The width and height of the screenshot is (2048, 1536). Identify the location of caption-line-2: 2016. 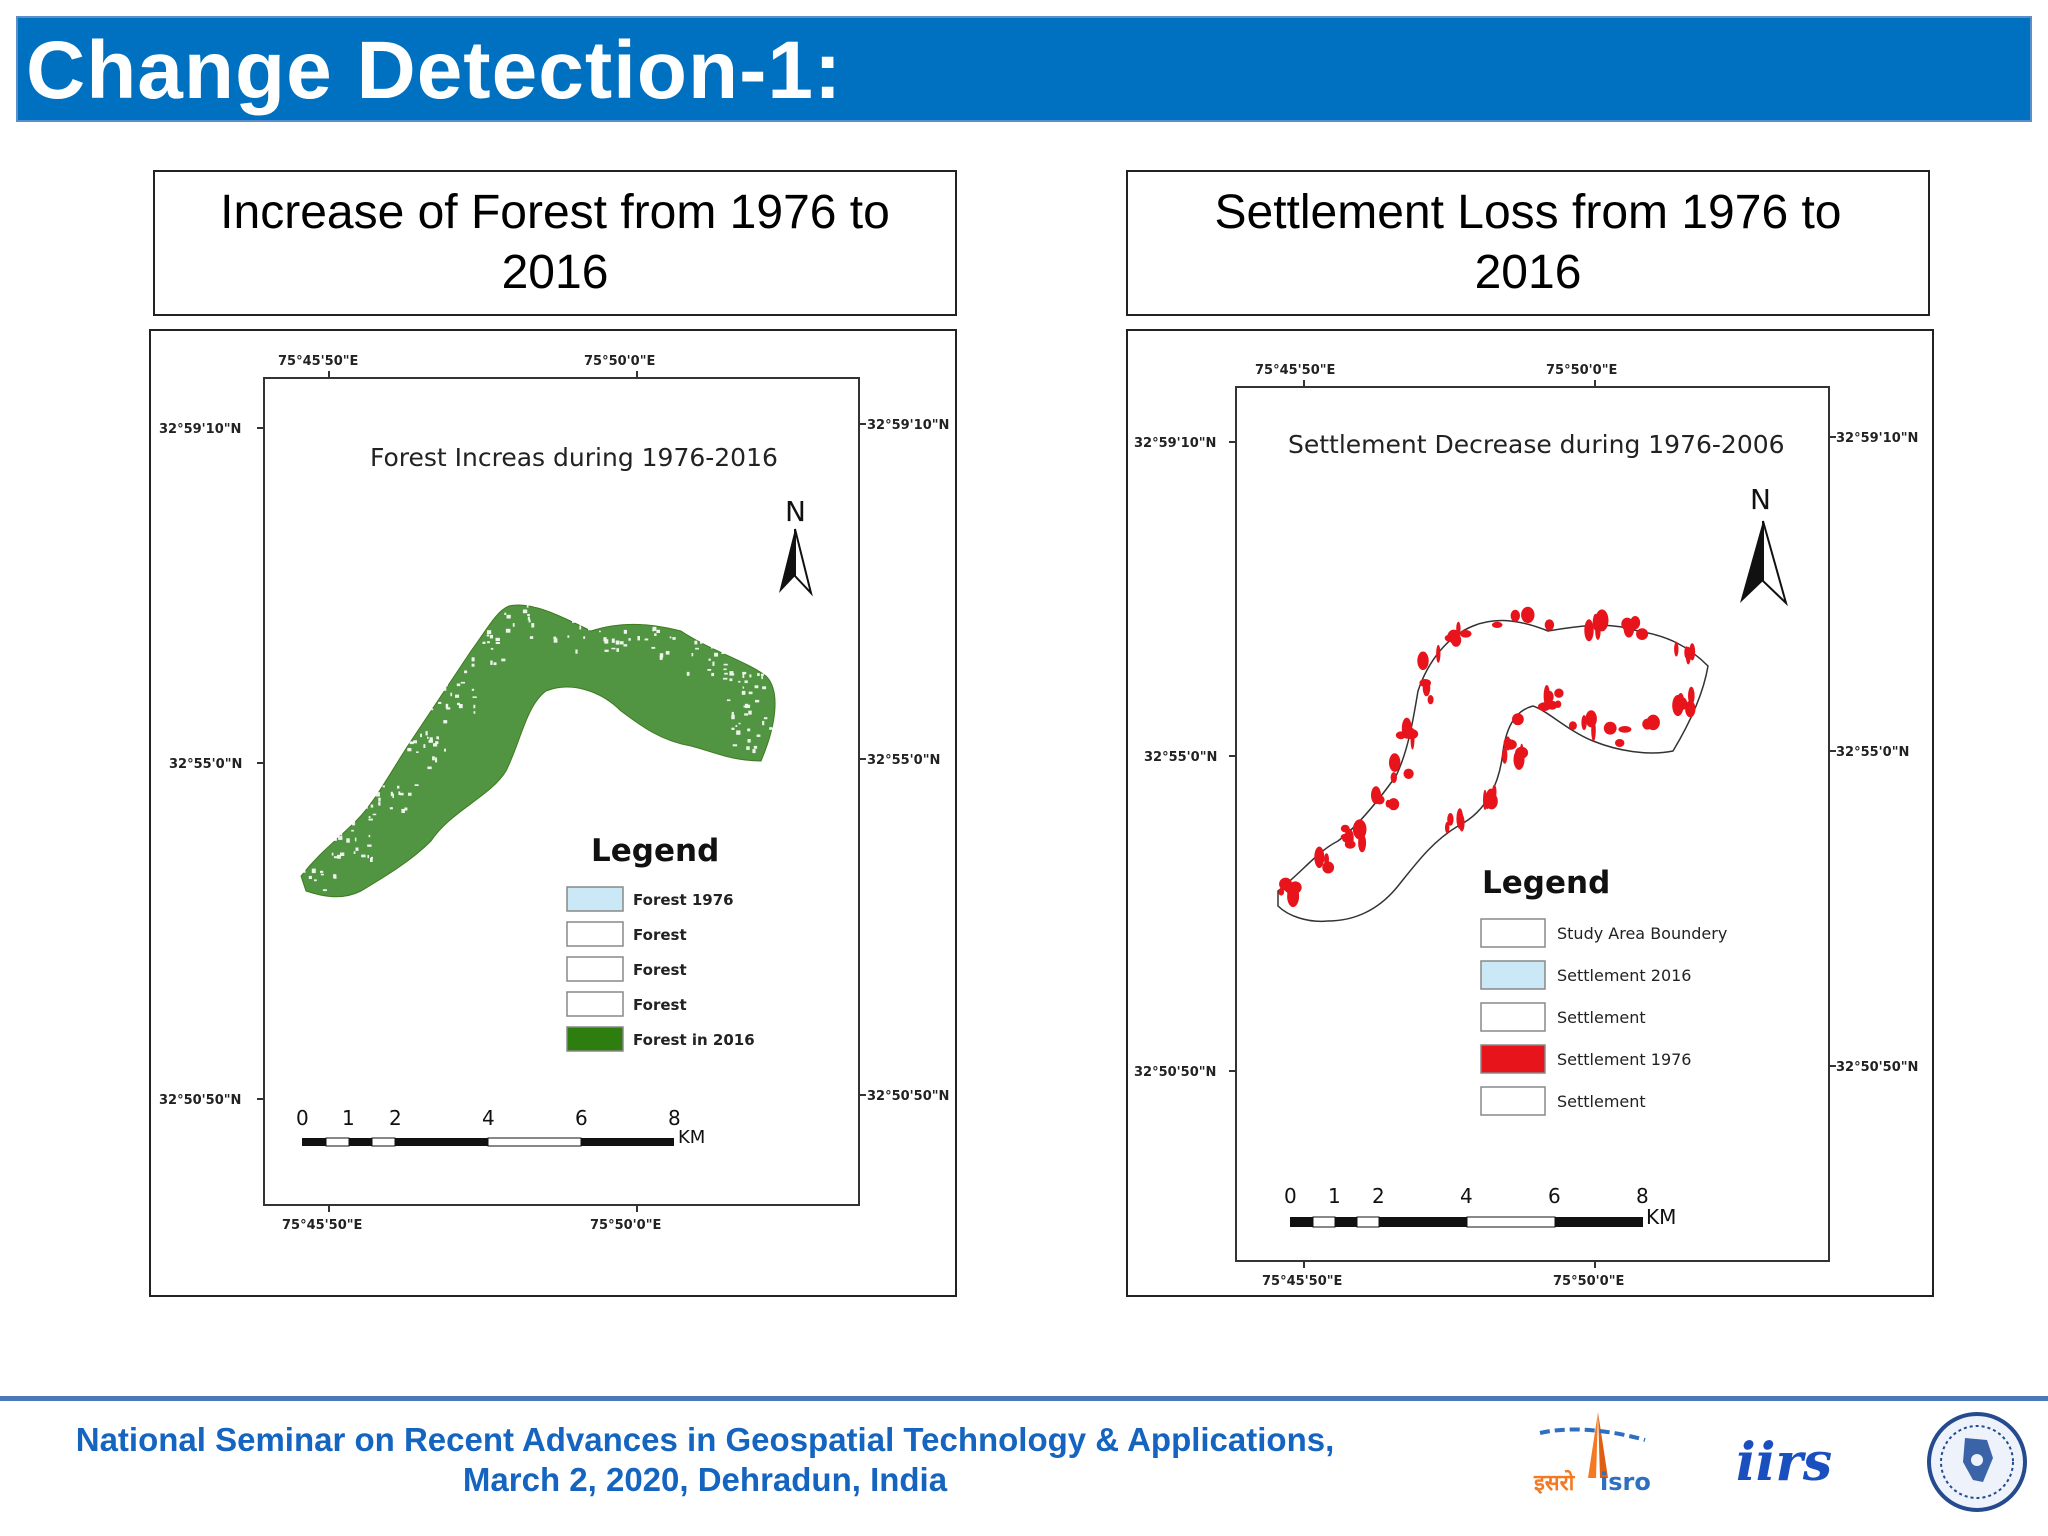
(555, 272).